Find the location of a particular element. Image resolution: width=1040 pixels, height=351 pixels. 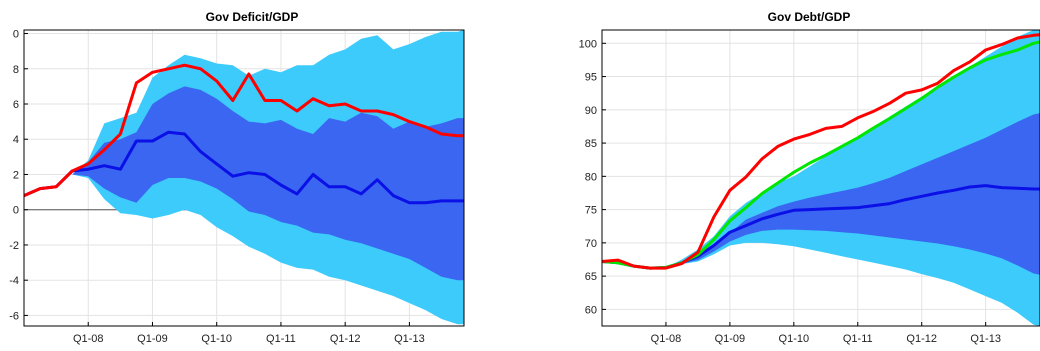

deficit-y-tick-label: -6 is located at coordinates (14, 316).